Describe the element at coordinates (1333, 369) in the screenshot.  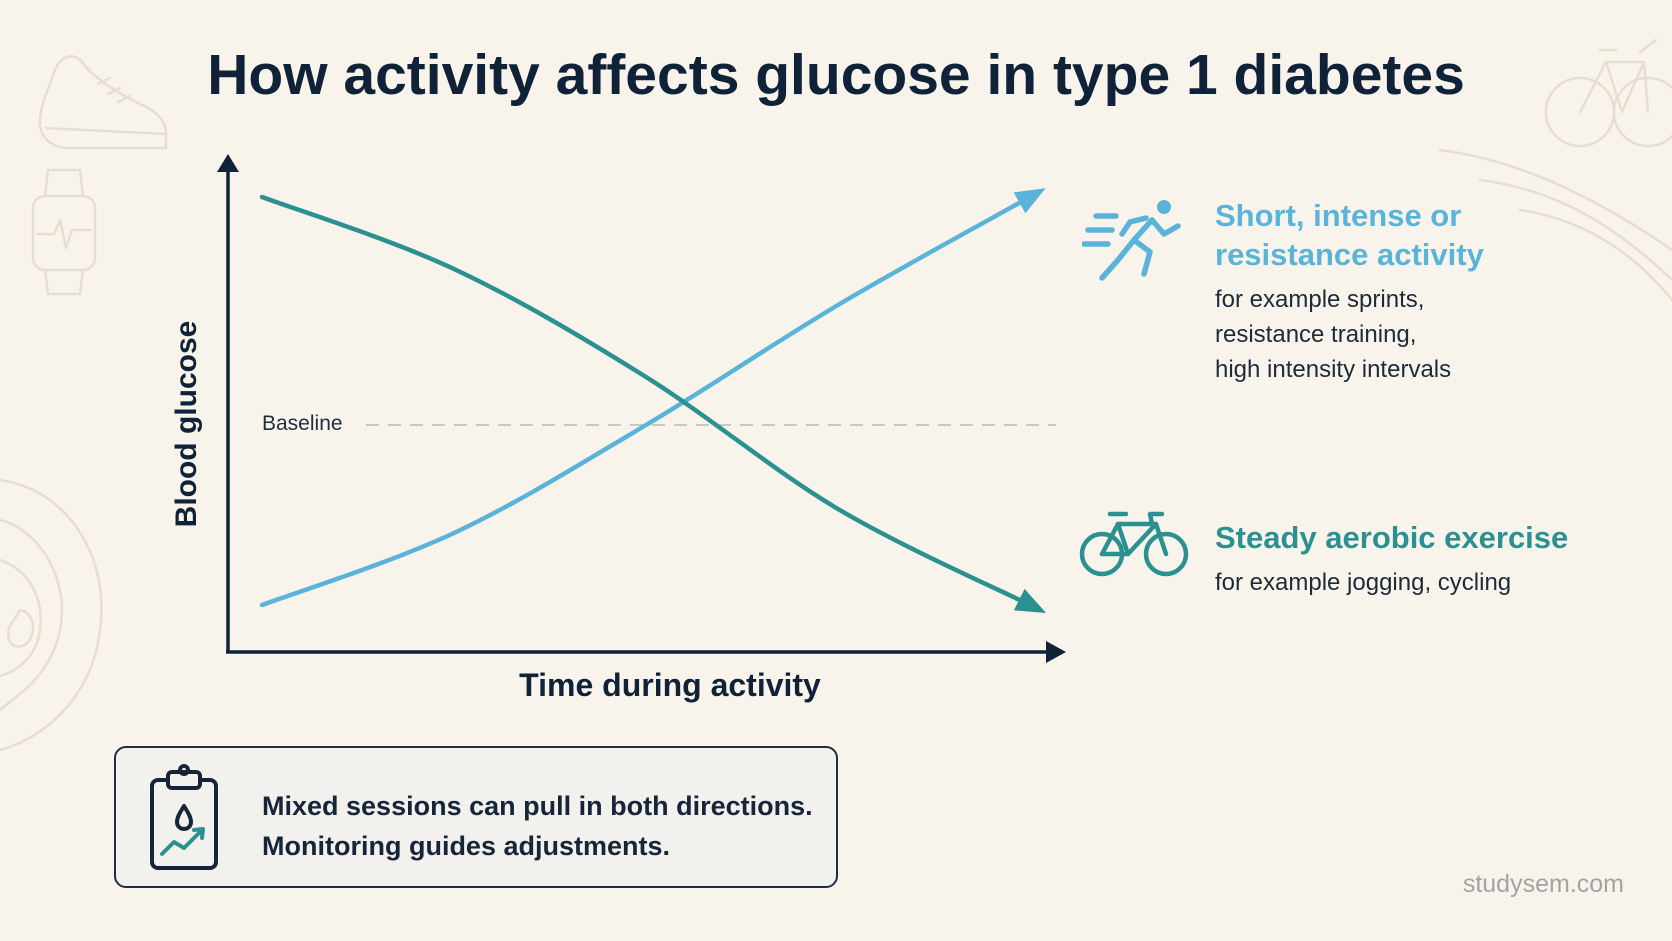
I see `legend-intense-desc-line3: high intensity intervals` at that location.